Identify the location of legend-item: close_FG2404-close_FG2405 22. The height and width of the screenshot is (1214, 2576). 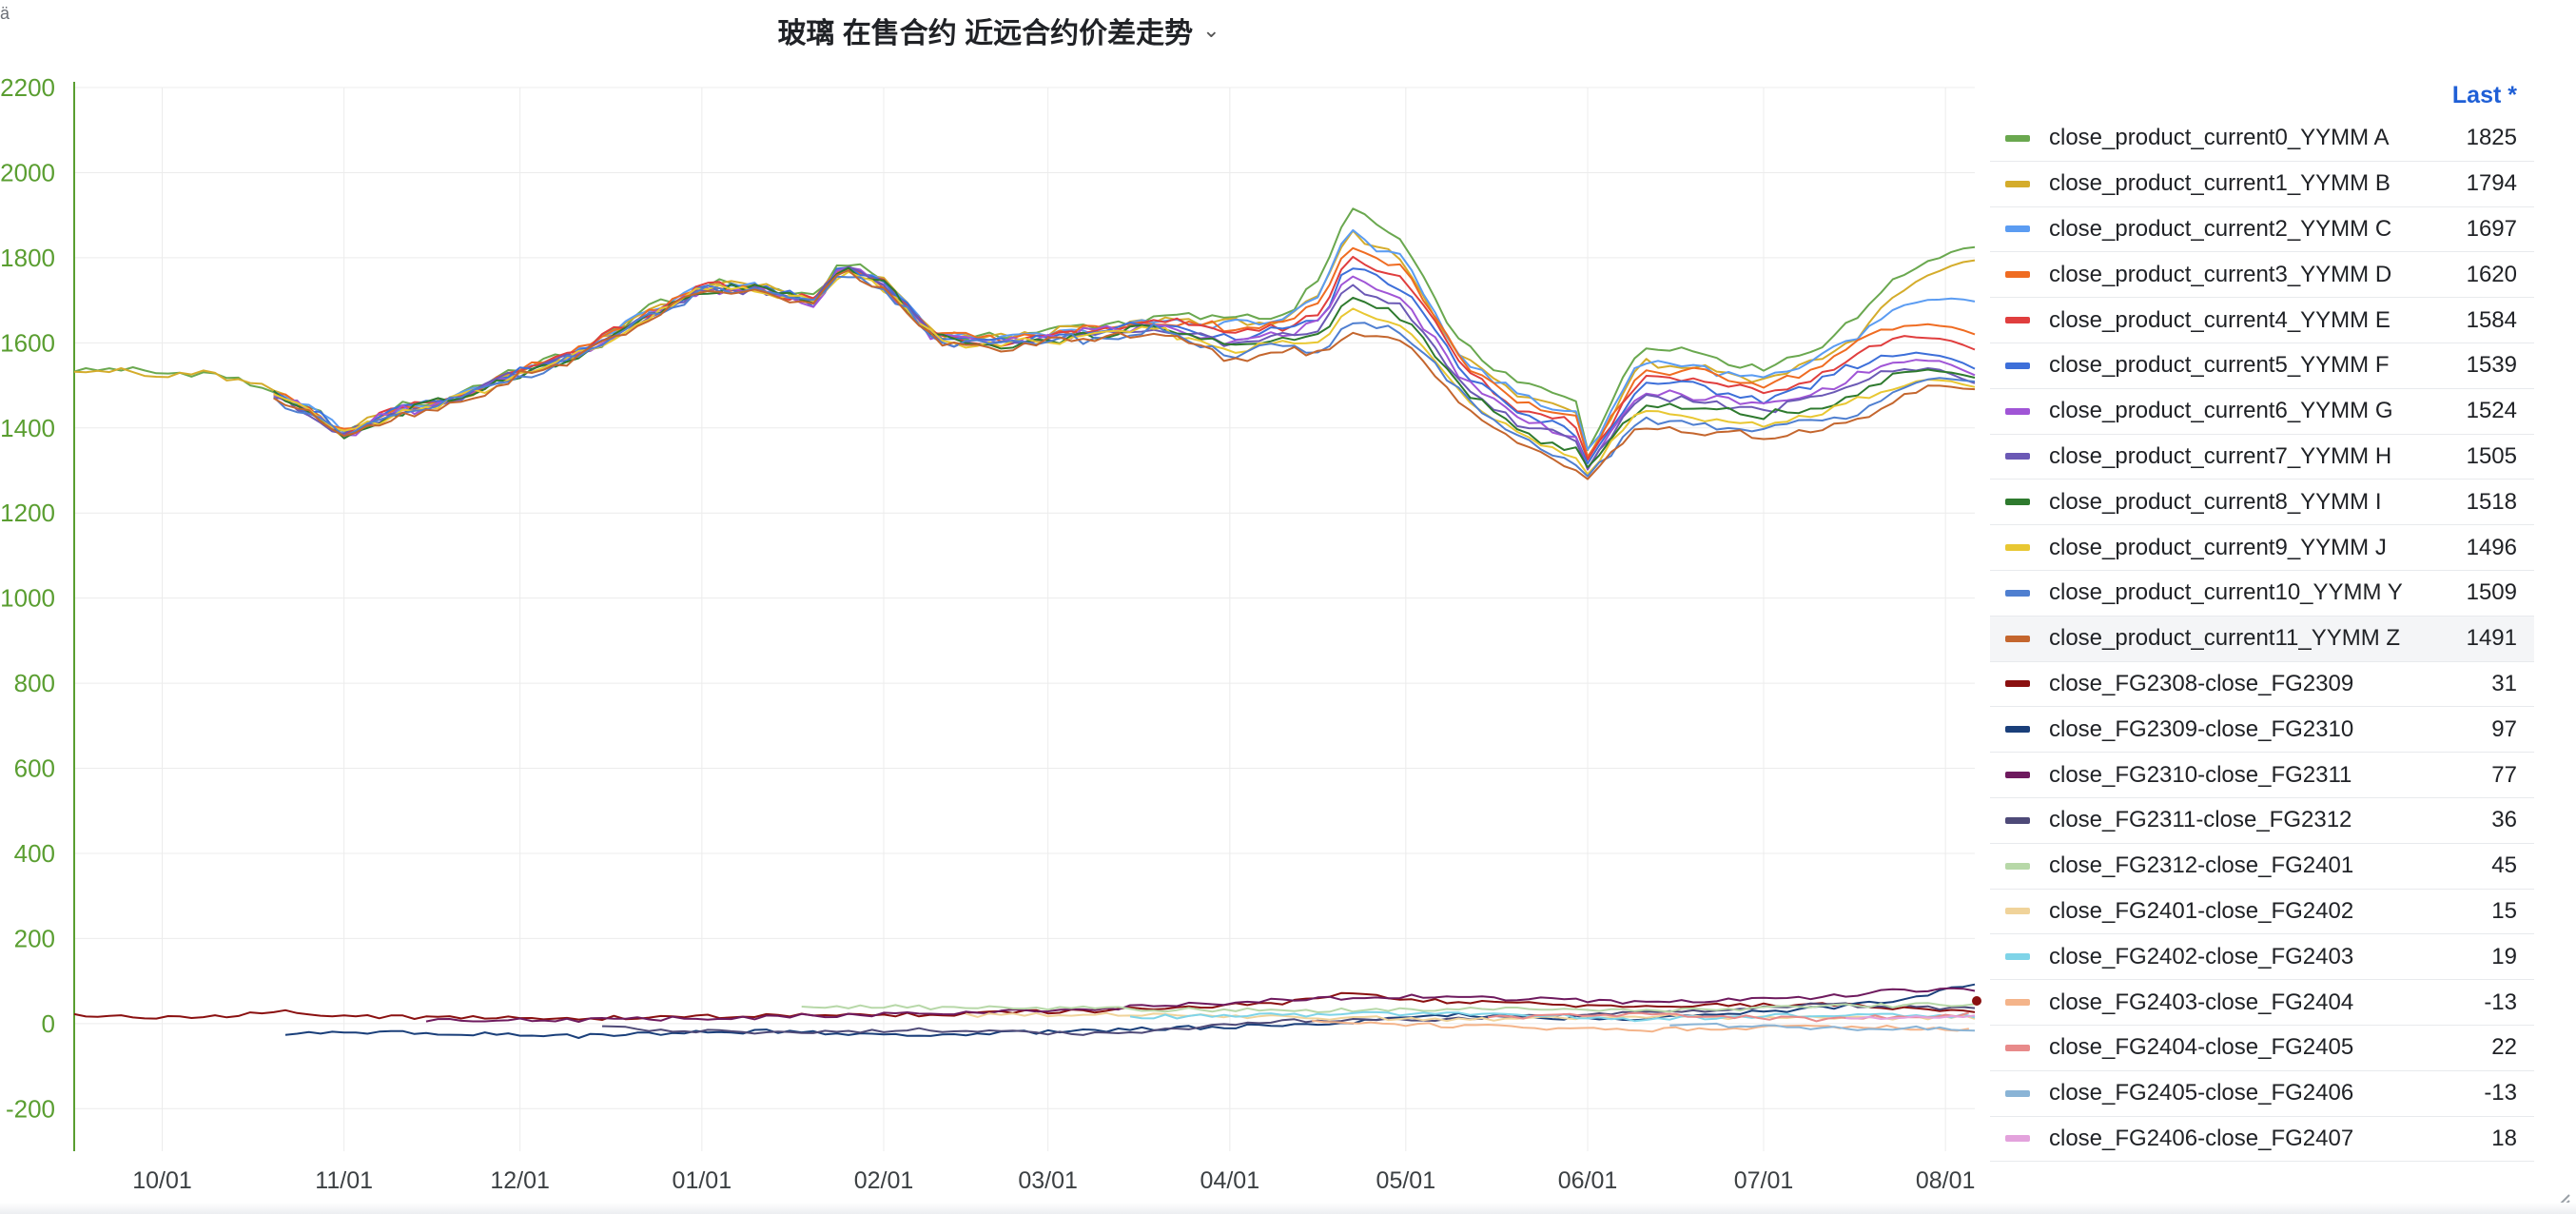
(2262, 1048).